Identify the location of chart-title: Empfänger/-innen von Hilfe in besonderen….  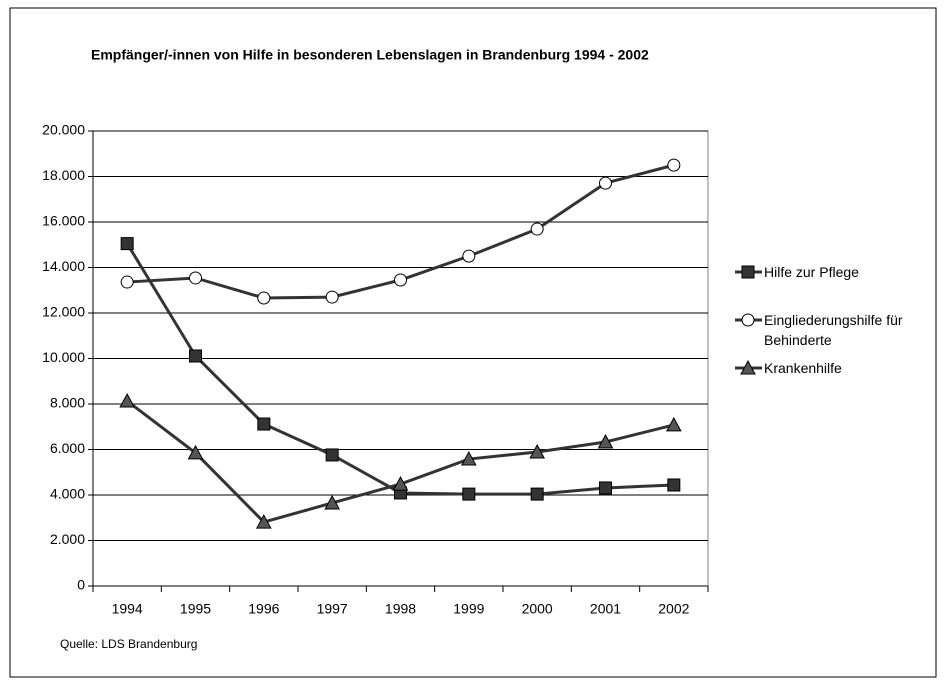
(370, 55).